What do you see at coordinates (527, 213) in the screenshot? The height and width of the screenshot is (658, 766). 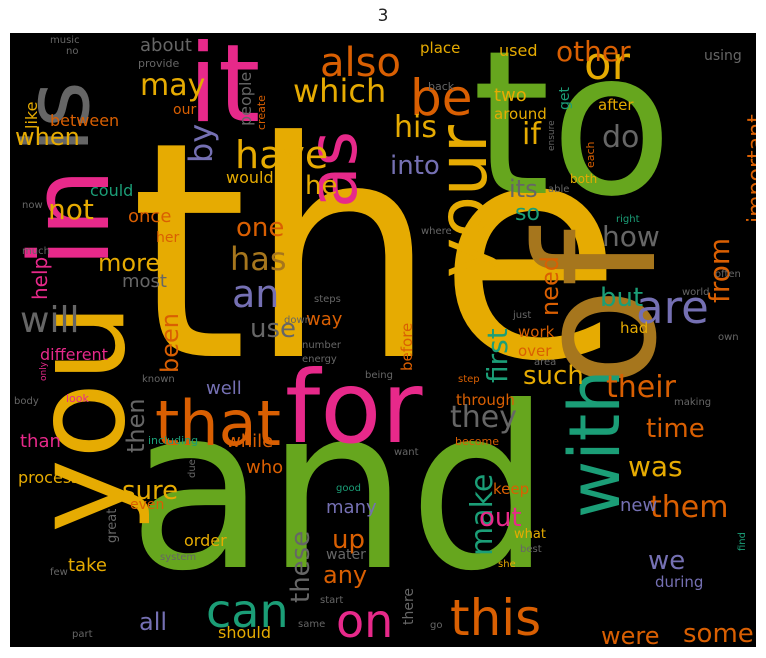 I see `word-so: so` at bounding box center [527, 213].